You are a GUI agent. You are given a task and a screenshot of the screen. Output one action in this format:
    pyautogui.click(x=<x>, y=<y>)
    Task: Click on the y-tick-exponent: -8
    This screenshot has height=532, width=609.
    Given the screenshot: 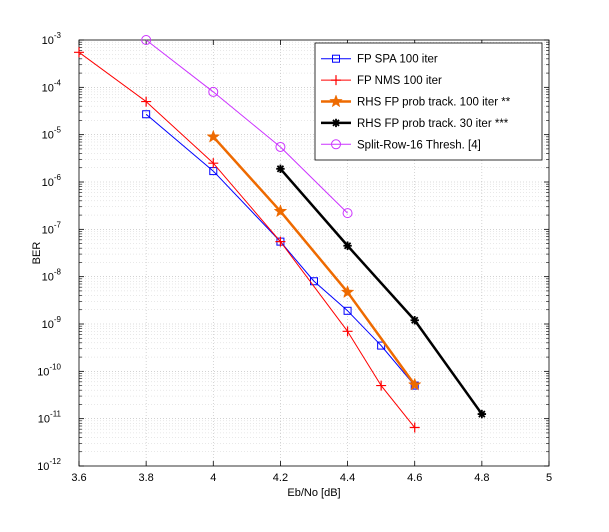 What is the action you would take?
    pyautogui.click(x=58, y=272)
    